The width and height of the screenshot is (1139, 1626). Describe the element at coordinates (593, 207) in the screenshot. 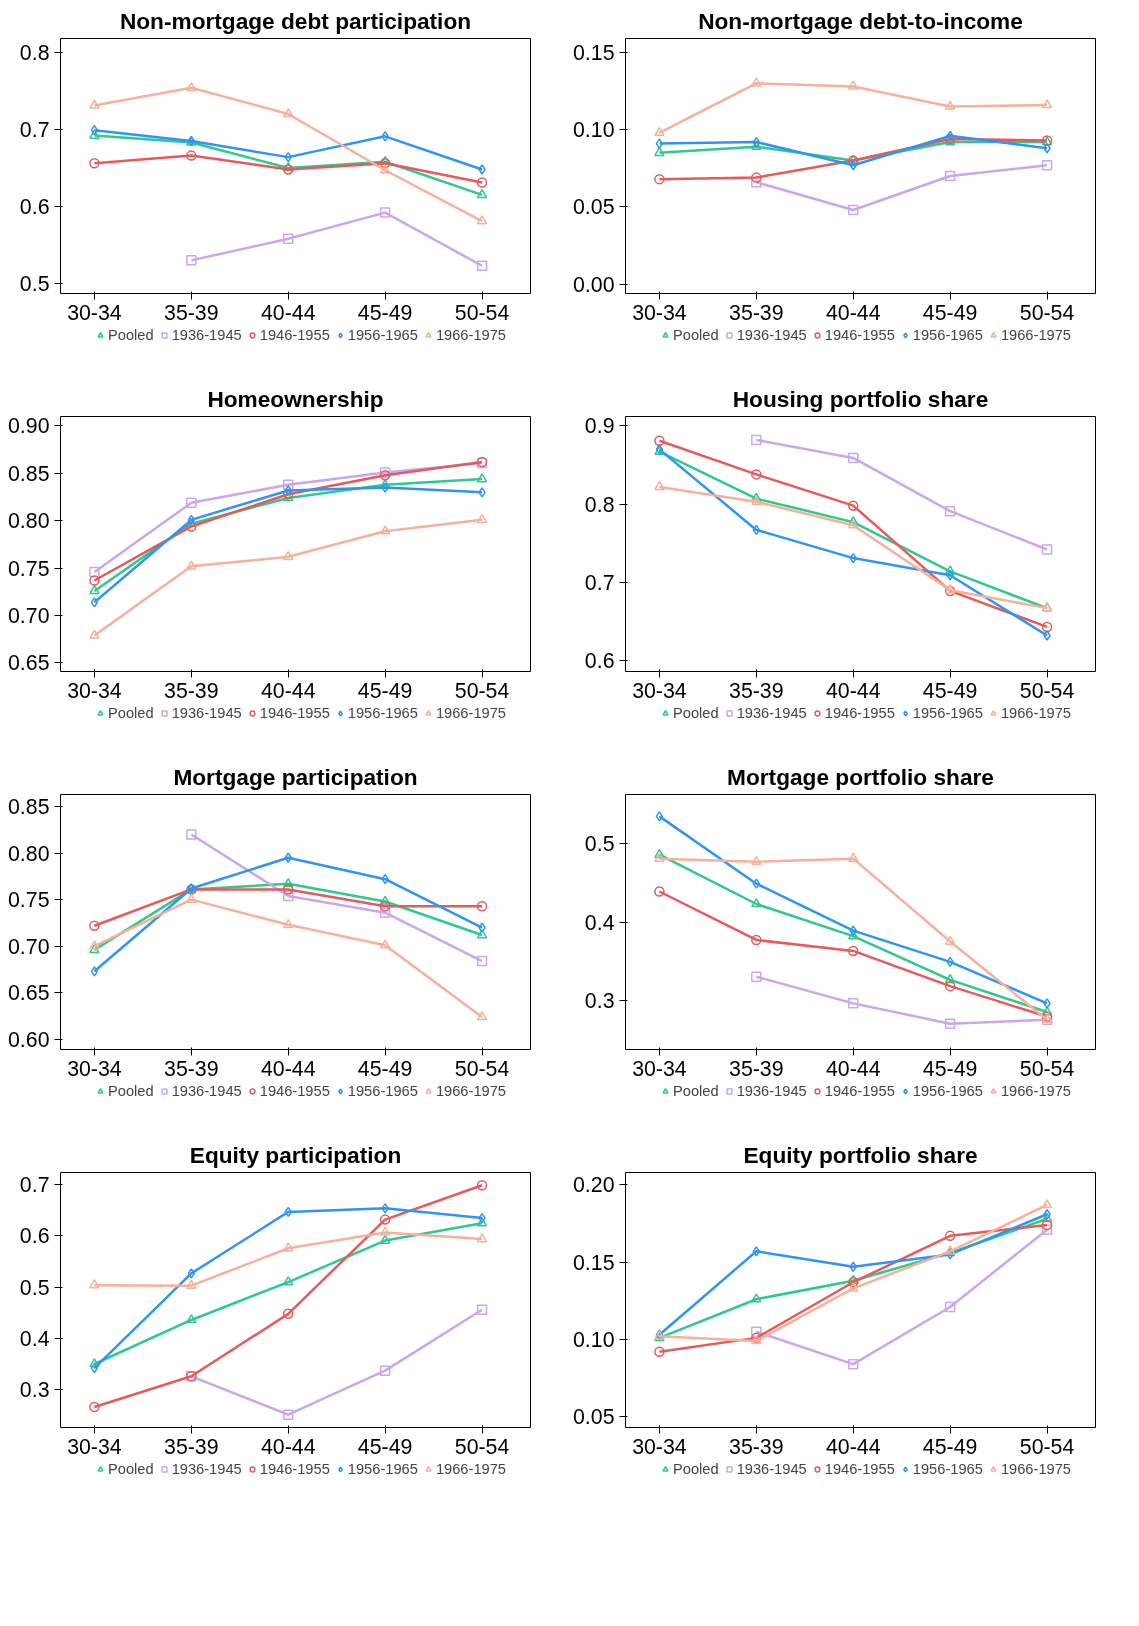

I see `y-tick-label: 0.05` at that location.